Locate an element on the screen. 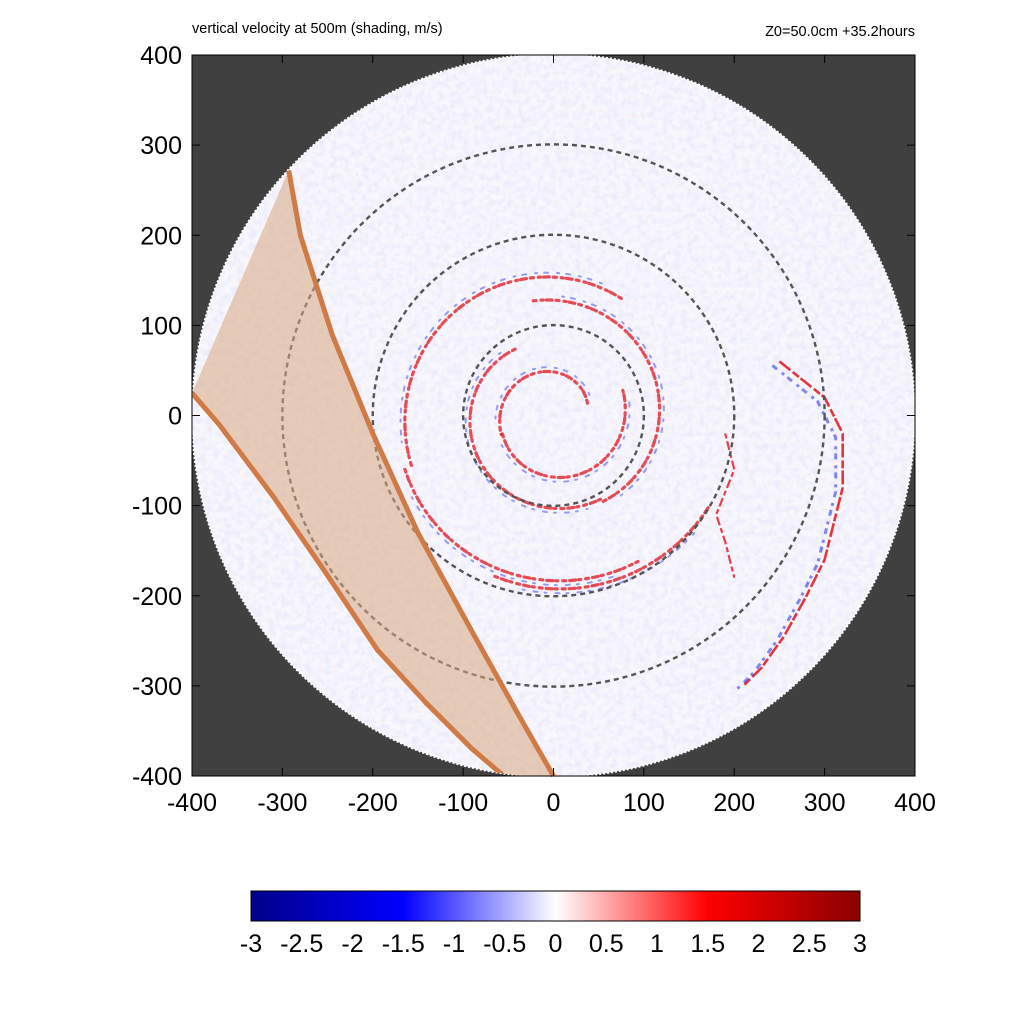 This screenshot has height=1024, width=1024. colorbar-tick-label: 1.5 is located at coordinates (707, 944).